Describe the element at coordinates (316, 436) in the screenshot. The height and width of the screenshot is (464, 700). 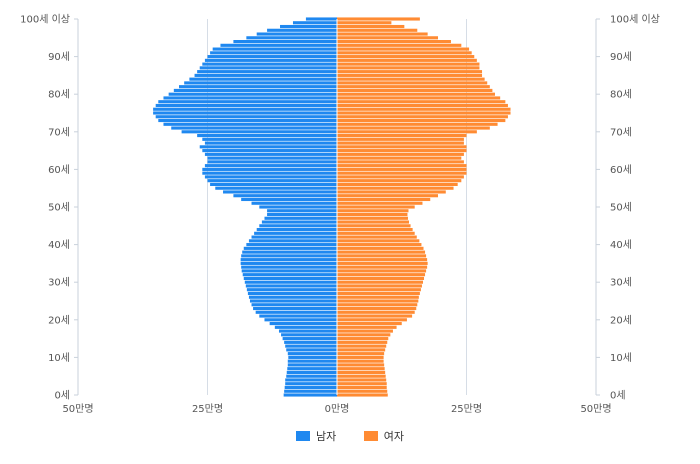
I see `legend-item-male: 남자` at that location.